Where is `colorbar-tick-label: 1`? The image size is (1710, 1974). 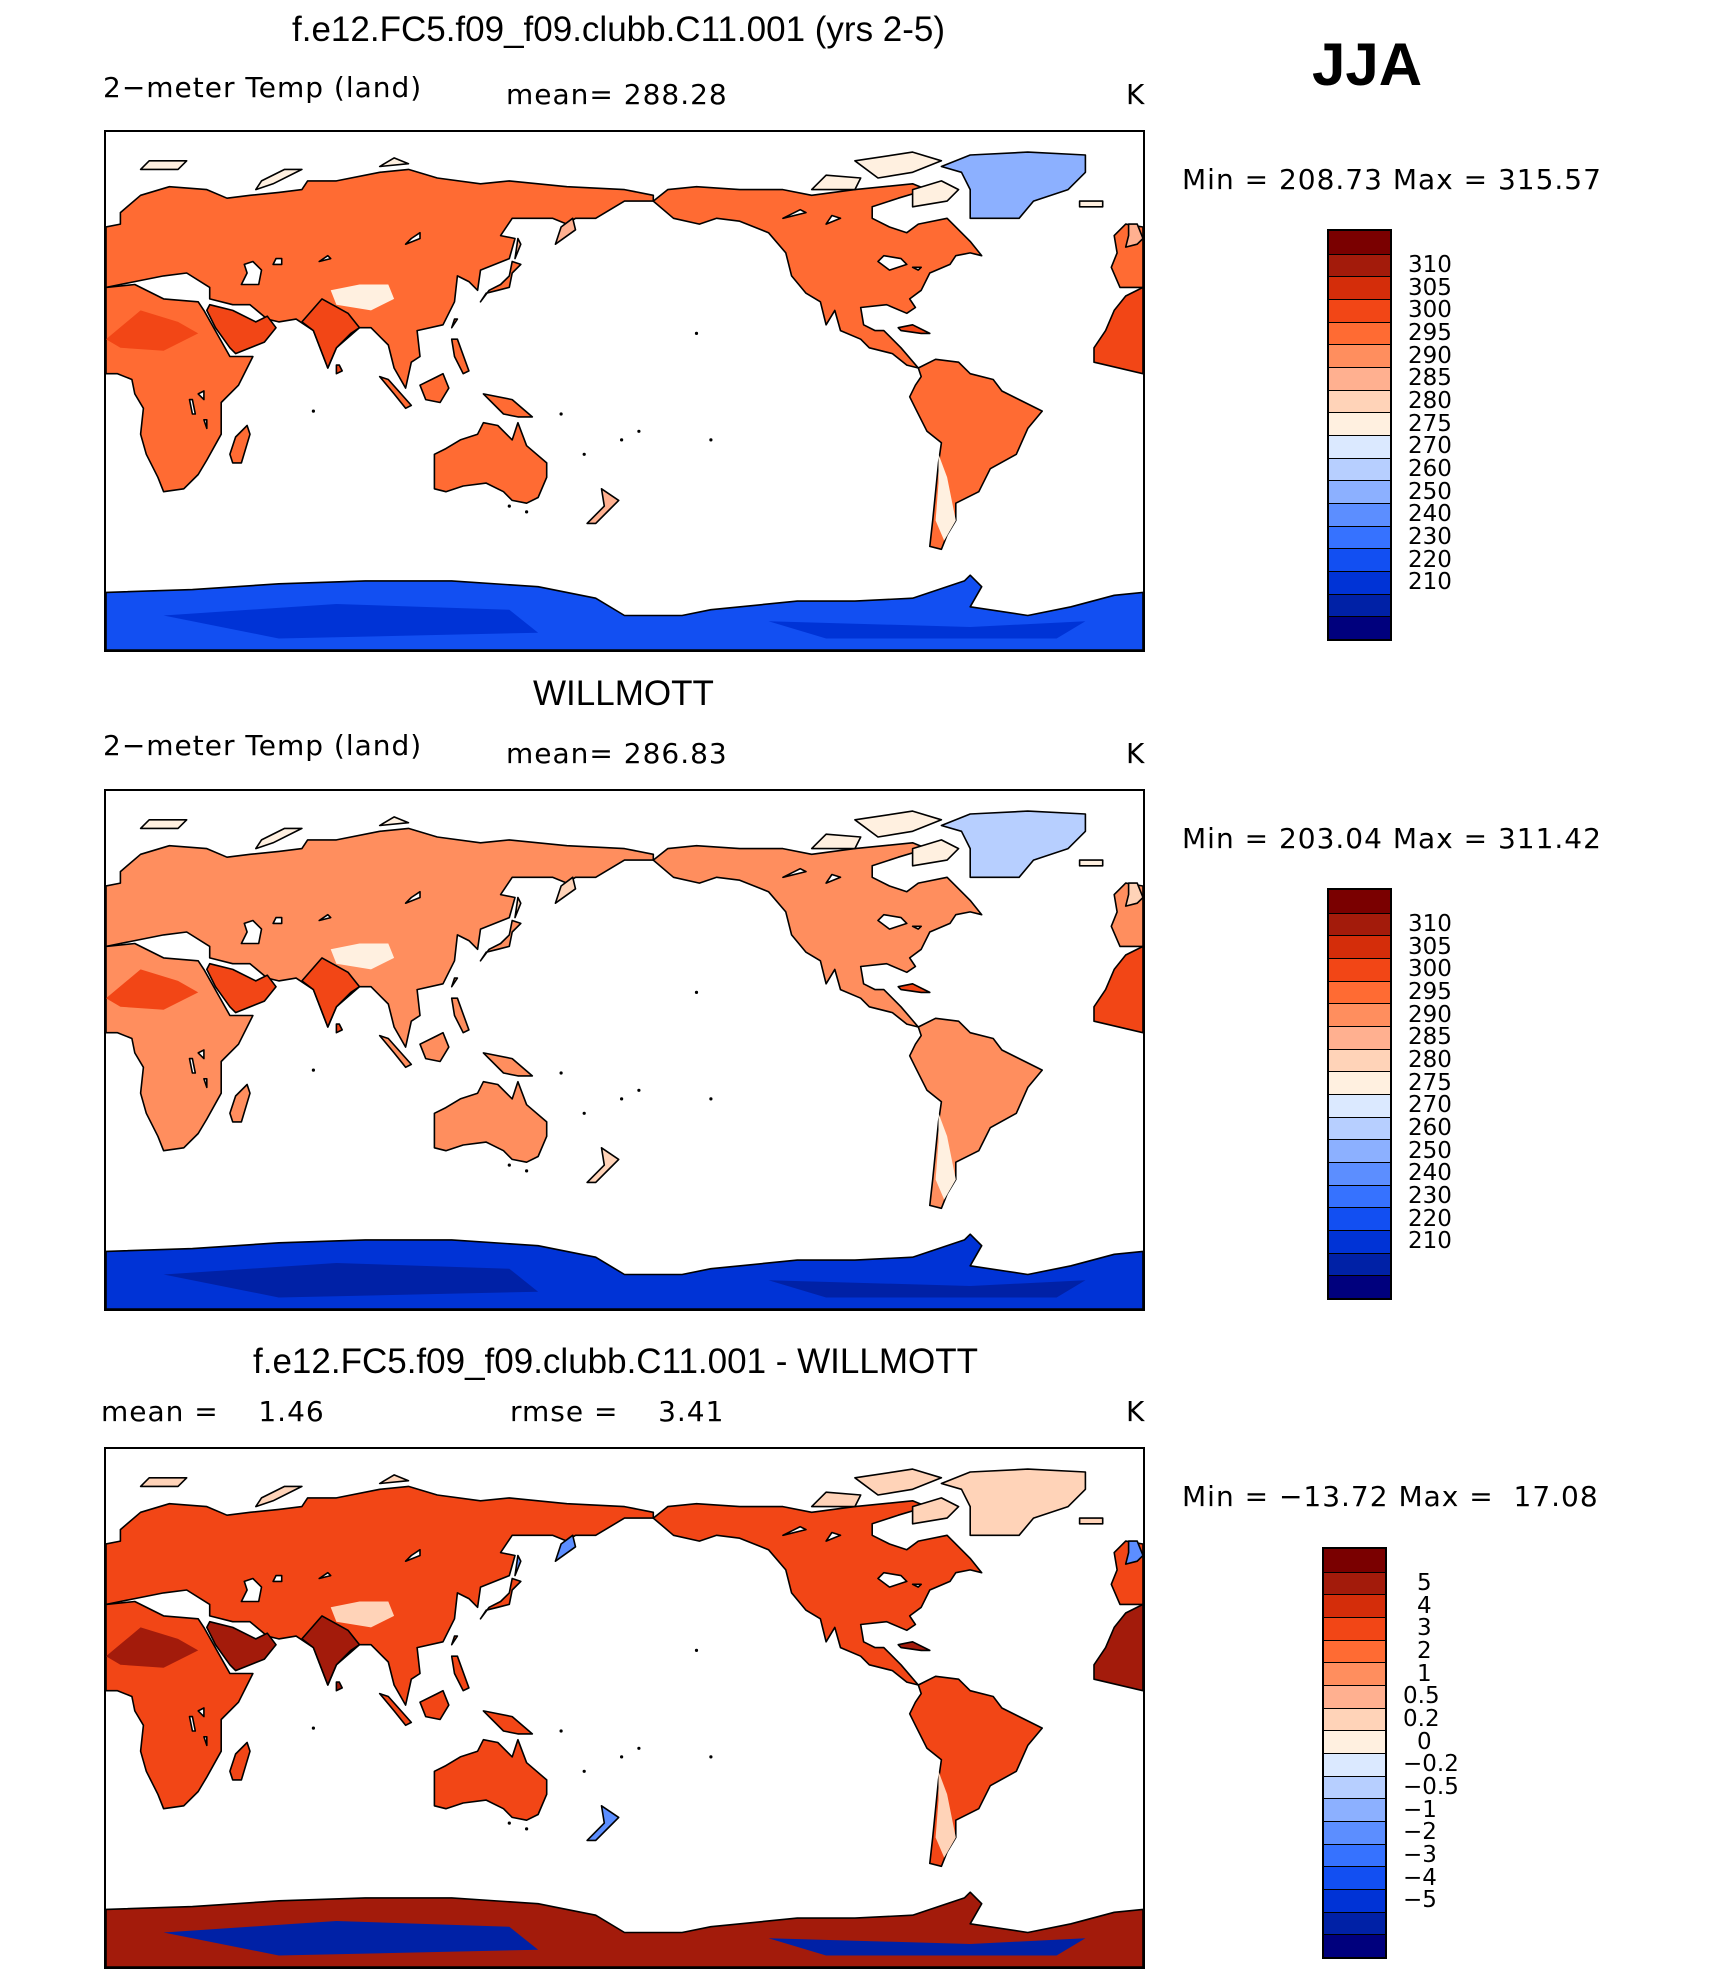
colorbar-tick-label: 1 is located at coordinates (1424, 1673).